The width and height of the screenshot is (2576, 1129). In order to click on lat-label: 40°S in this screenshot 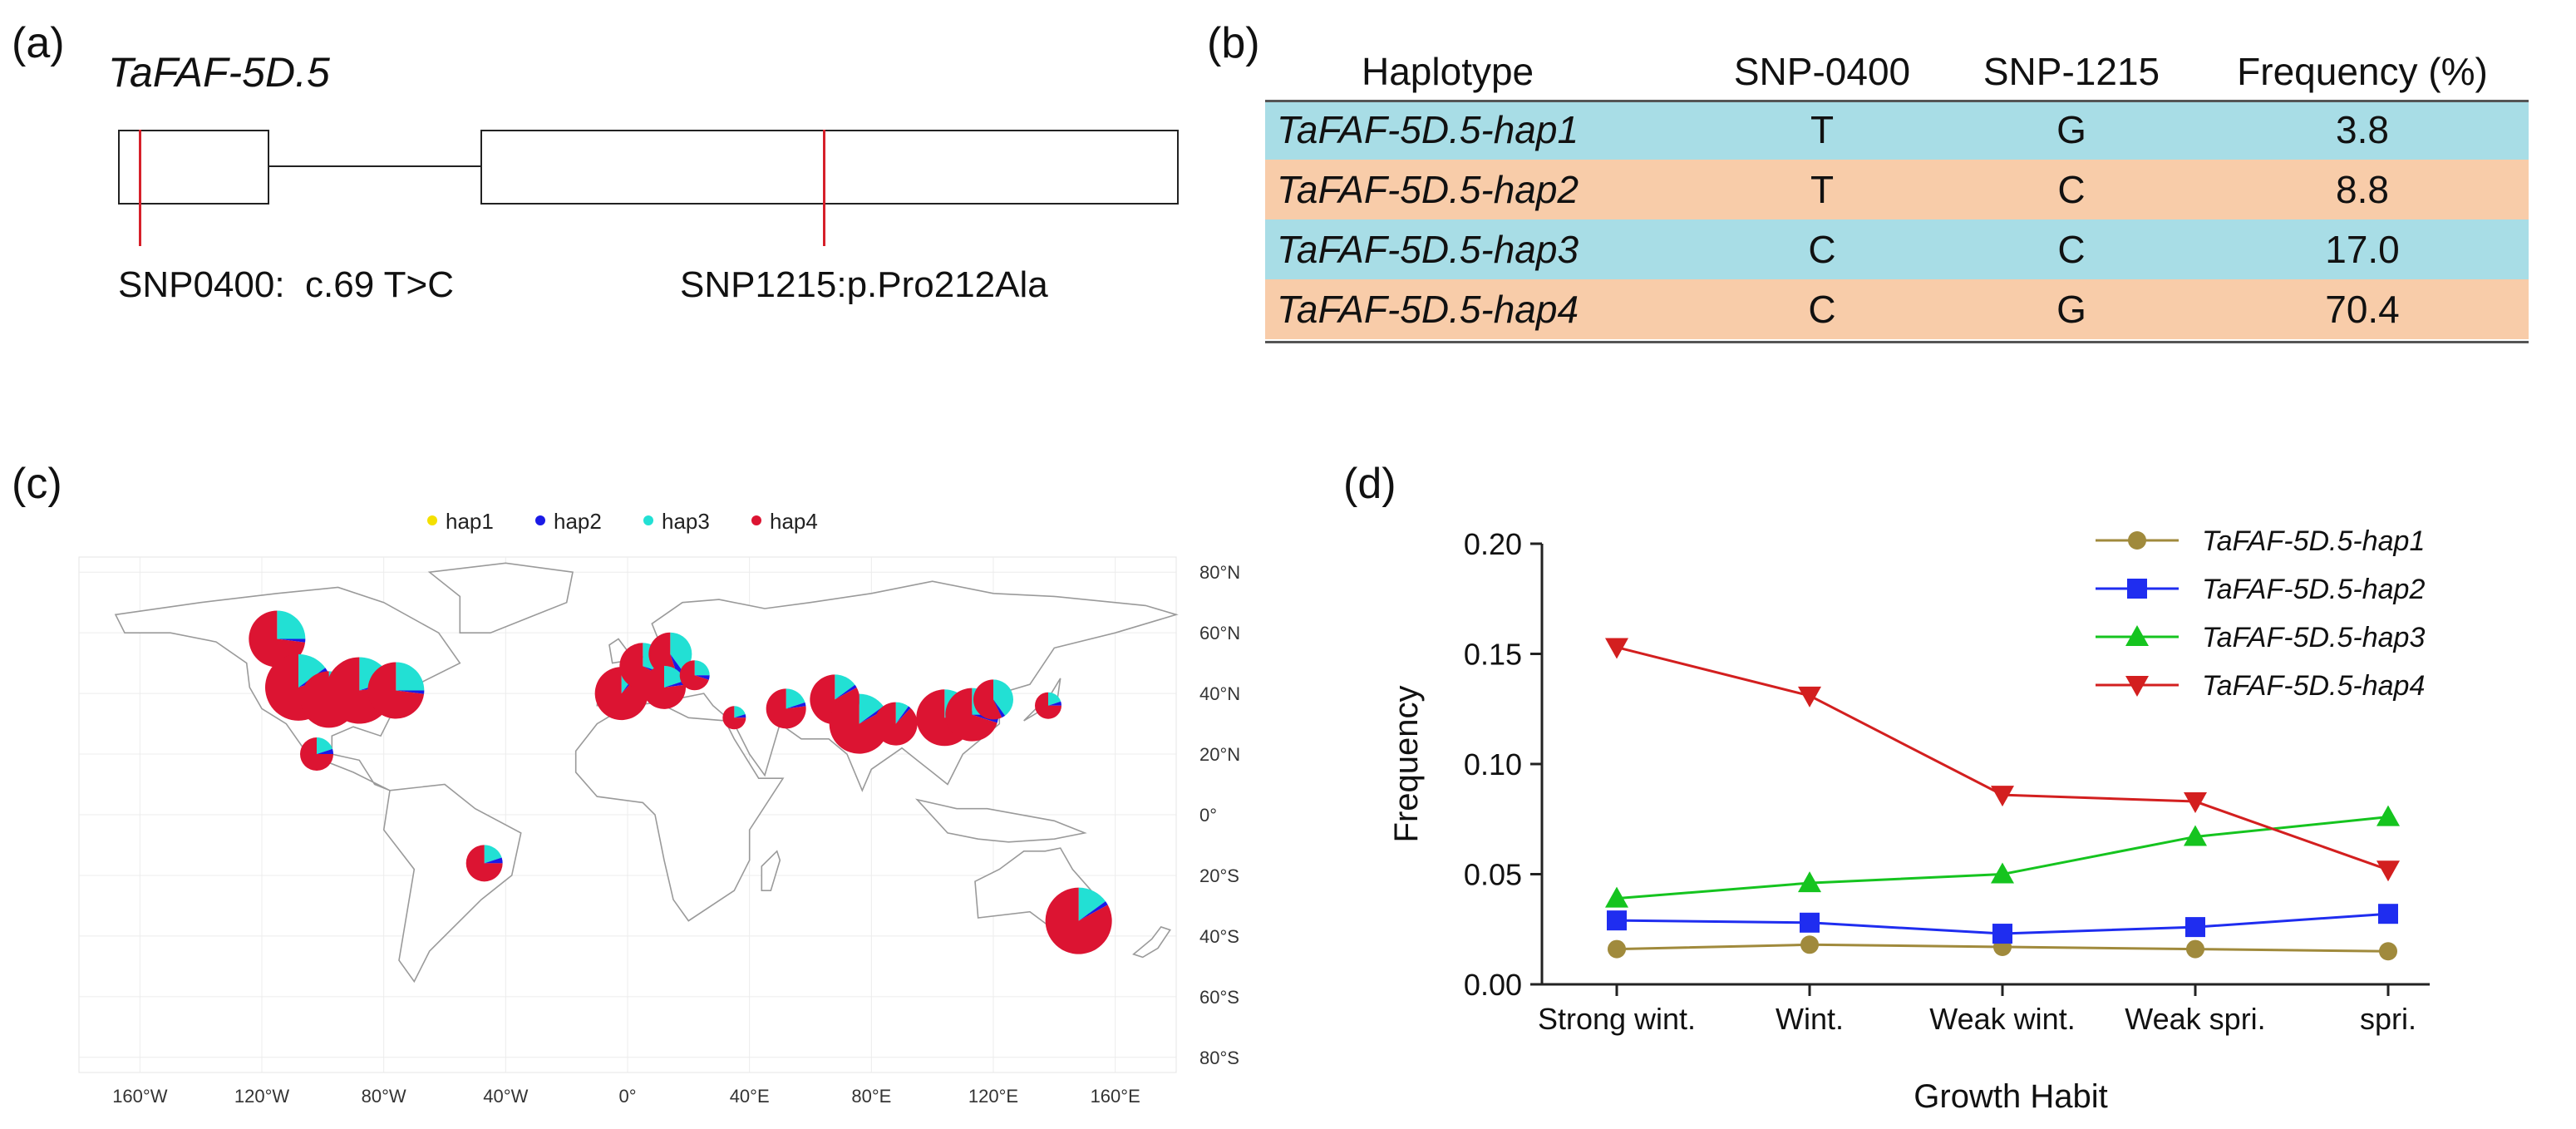, I will do `click(1219, 937)`.